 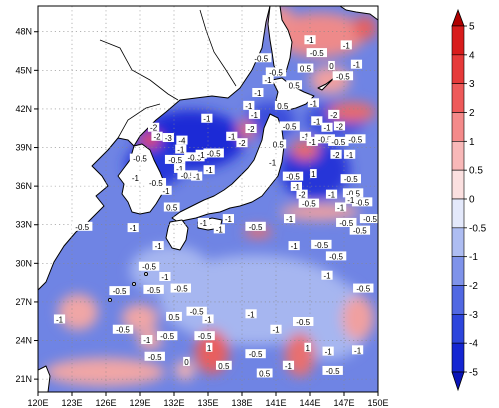 What do you see at coordinates (473, 286) in the screenshot?
I see `colorbar-level-label: -2` at bounding box center [473, 286].